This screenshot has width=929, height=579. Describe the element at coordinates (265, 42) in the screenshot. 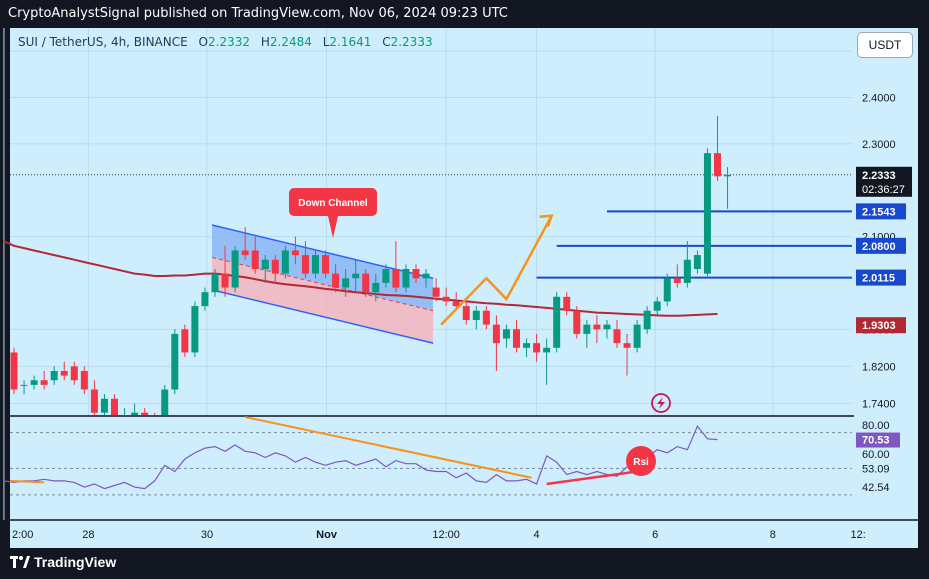

I see `high-label: H` at that location.